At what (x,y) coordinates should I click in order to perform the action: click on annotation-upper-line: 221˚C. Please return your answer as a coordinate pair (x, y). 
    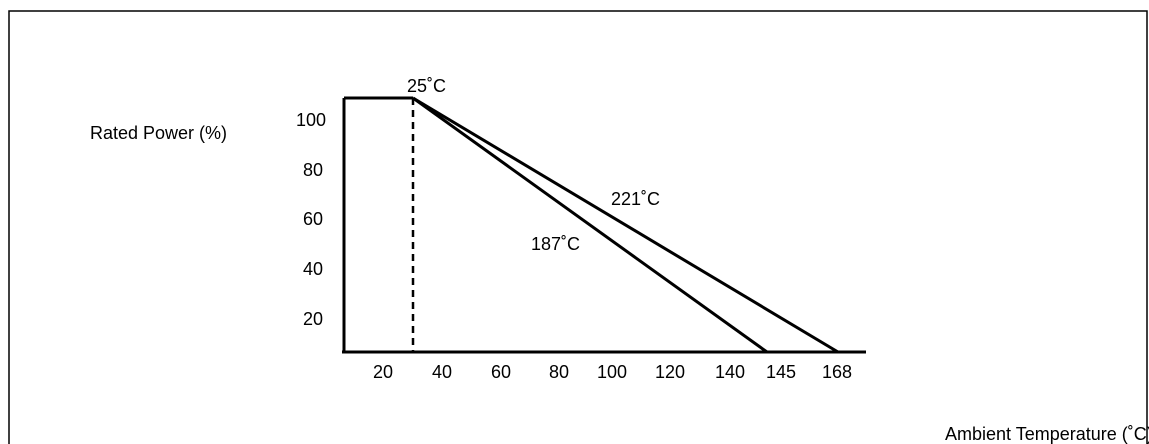
    Looking at the image, I should click on (635, 199).